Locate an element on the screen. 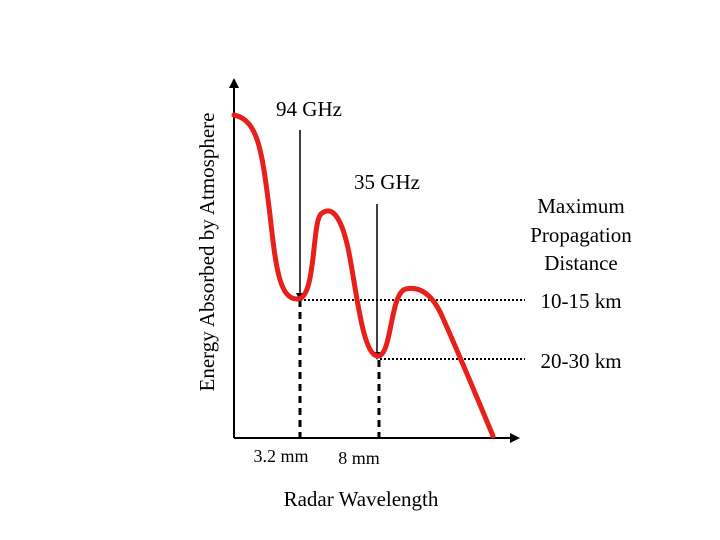 This screenshot has height=540, width=720. x-axis-arrow is located at coordinates (515, 438).